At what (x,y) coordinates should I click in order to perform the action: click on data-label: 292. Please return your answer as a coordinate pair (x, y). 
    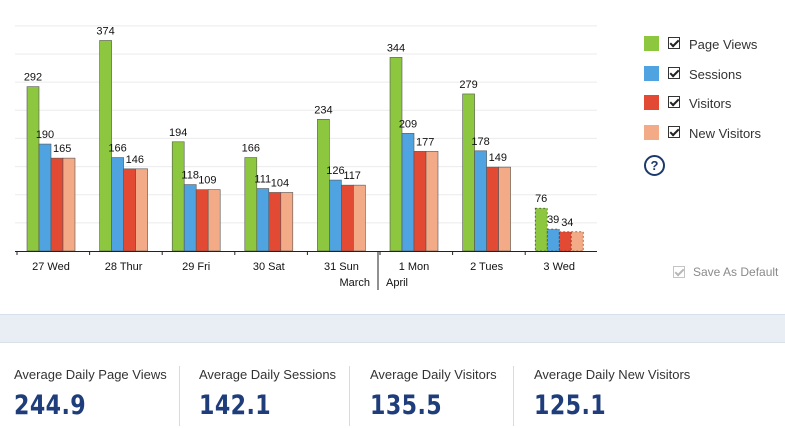
    Looking at the image, I should click on (33, 78).